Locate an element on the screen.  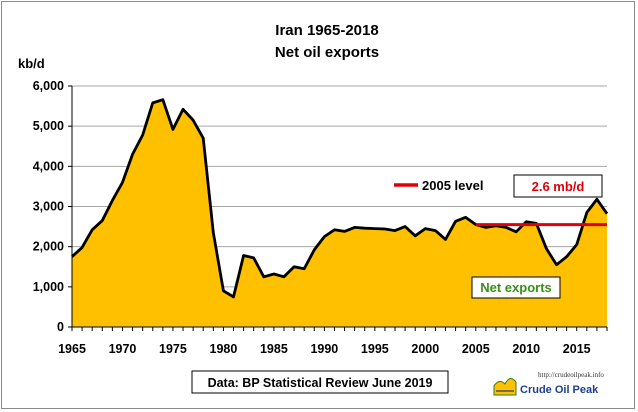
y-tick-labels: 0 1,000 2,000 3,000 4,000 5,000 6,000 is located at coordinates (48, 206).